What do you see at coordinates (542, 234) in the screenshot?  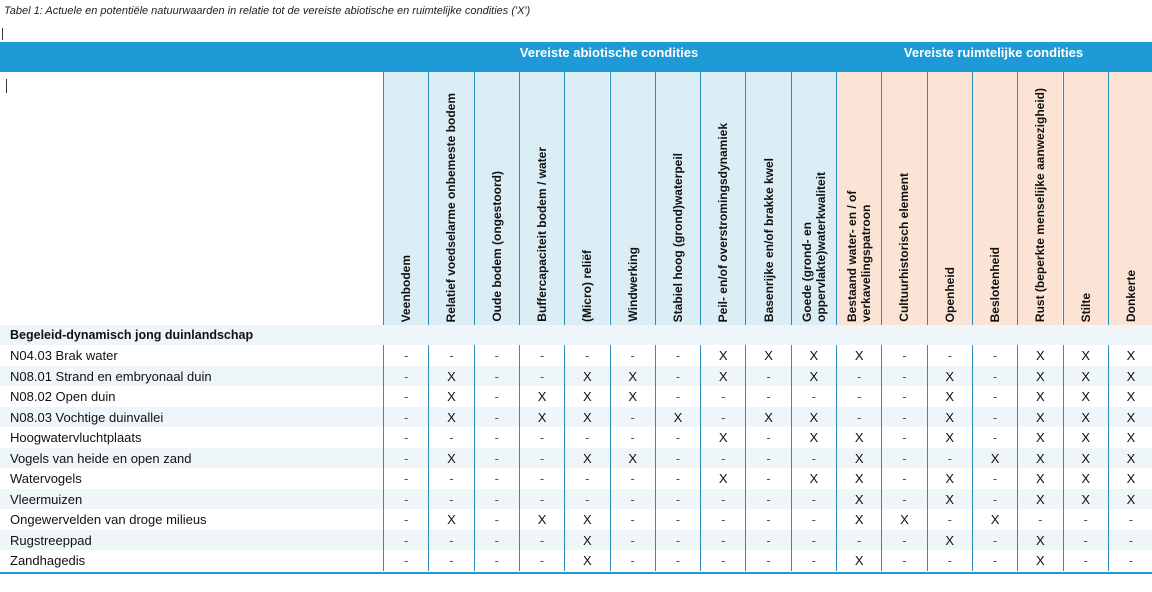 I see `column-header-label: Buffercapaciteit bodem / water` at bounding box center [542, 234].